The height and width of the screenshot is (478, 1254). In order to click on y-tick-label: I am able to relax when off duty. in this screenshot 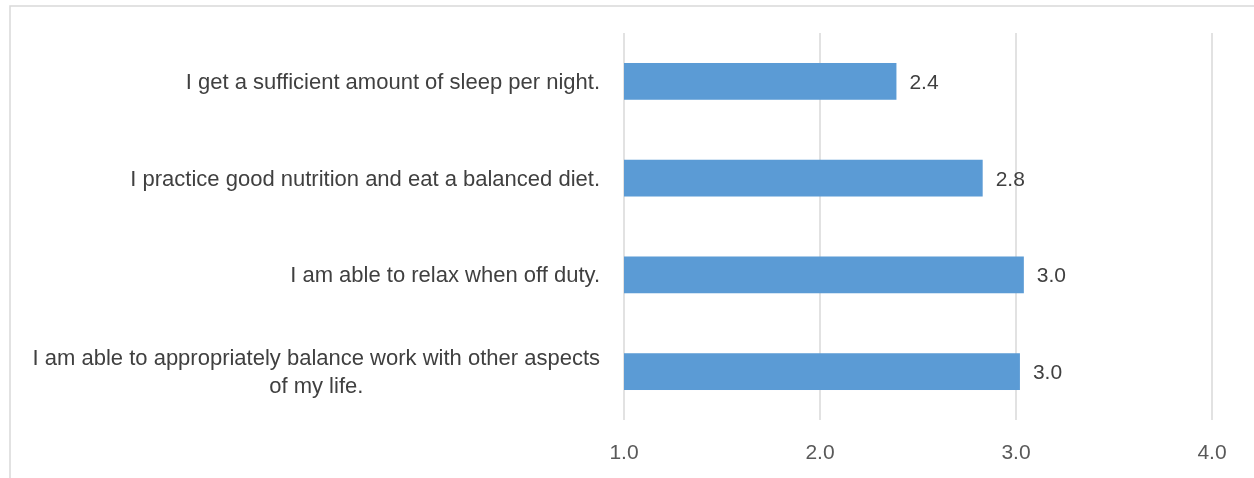, I will do `click(445, 275)`.